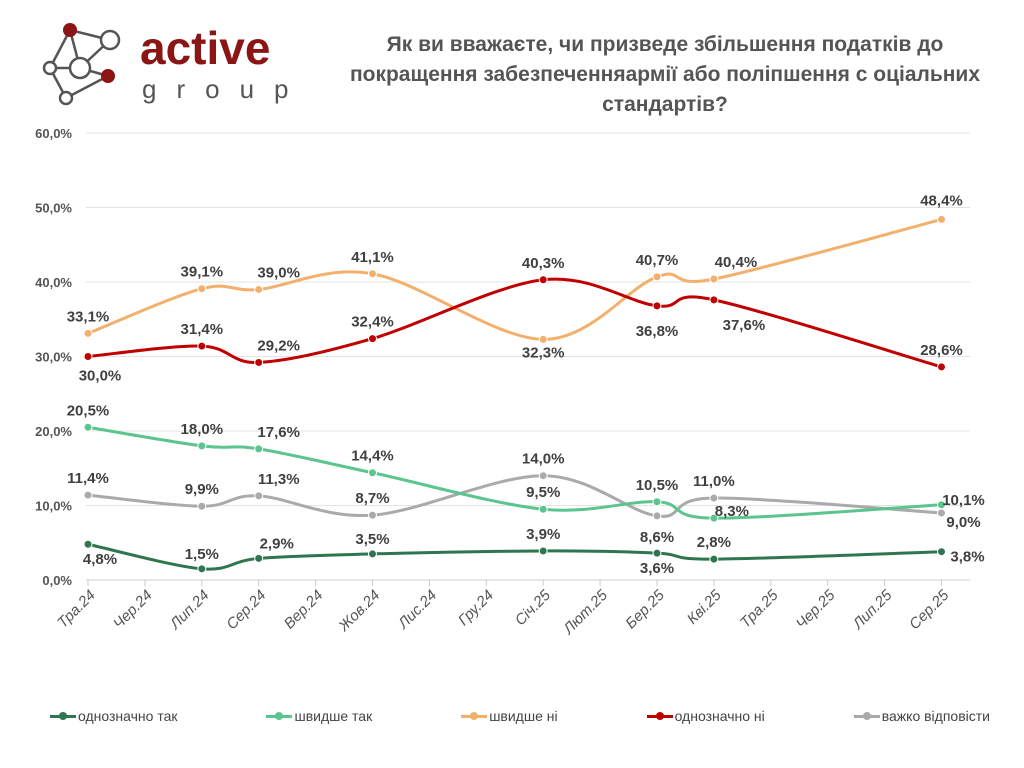 This screenshot has width=1024, height=768. What do you see at coordinates (304, 610) in the screenshot?
I see `x-tick-label: Вер.24` at bounding box center [304, 610].